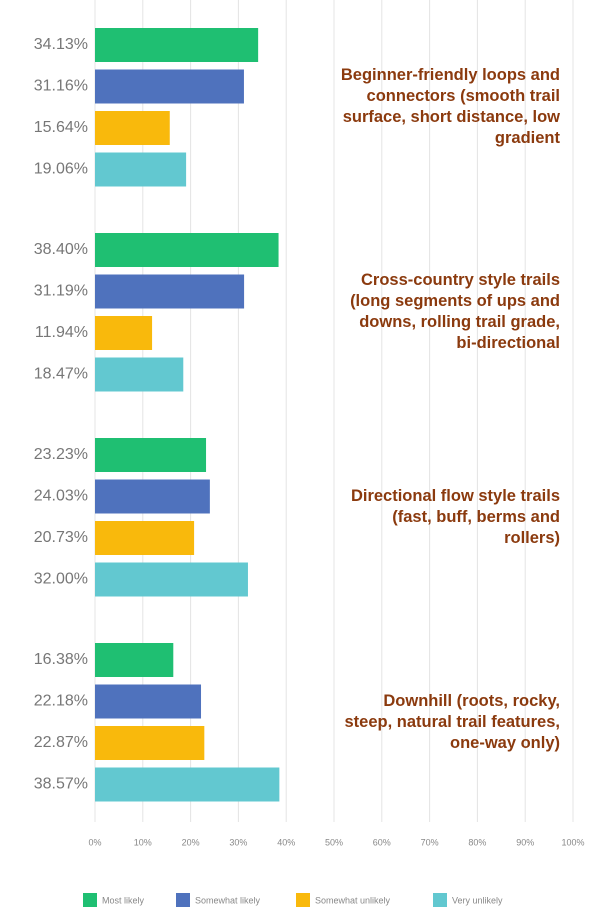 The image size is (589, 915). I want to click on legend-label: Very unlikely, so click(477, 900).